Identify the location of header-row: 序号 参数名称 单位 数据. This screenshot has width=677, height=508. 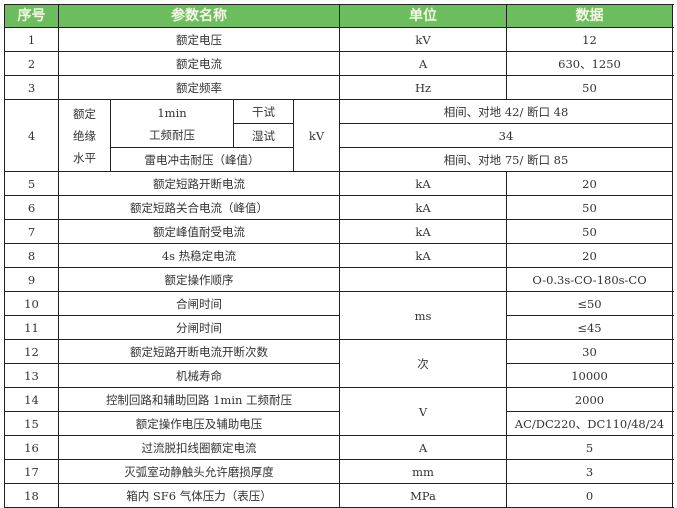
(338, 16).